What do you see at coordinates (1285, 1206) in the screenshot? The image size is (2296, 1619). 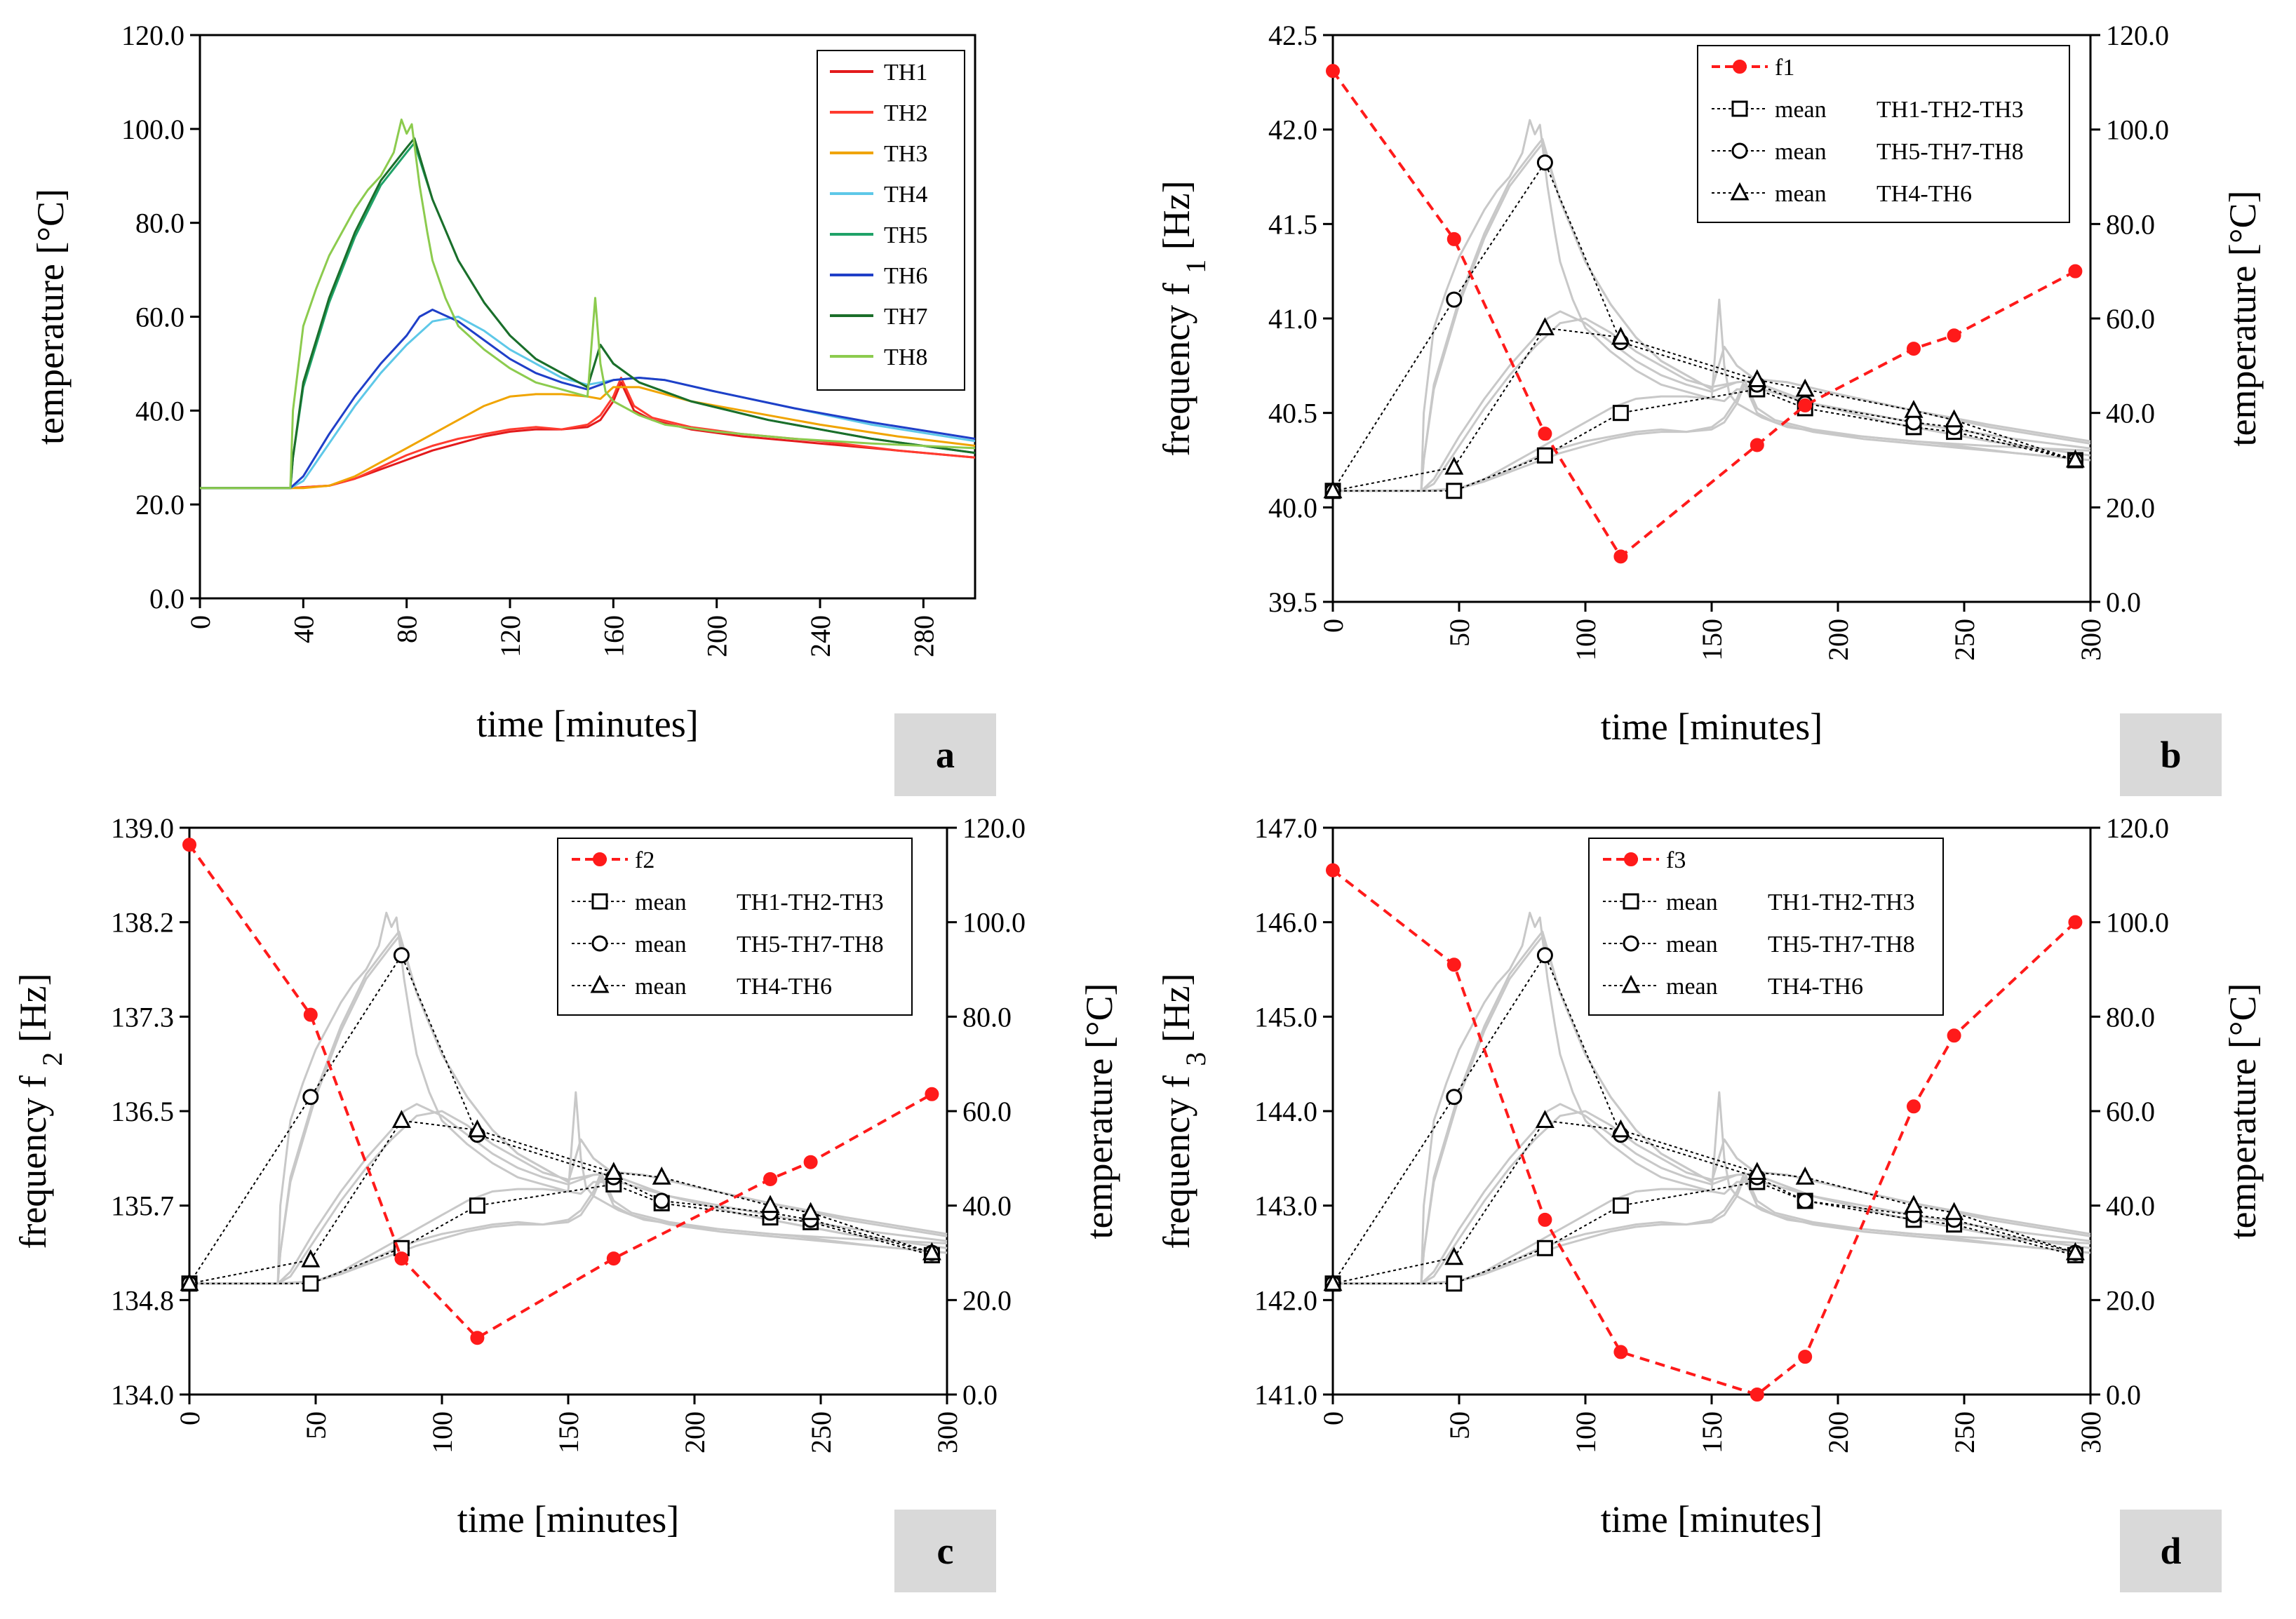 I see `y-tick-label: 143.0` at bounding box center [1285, 1206].